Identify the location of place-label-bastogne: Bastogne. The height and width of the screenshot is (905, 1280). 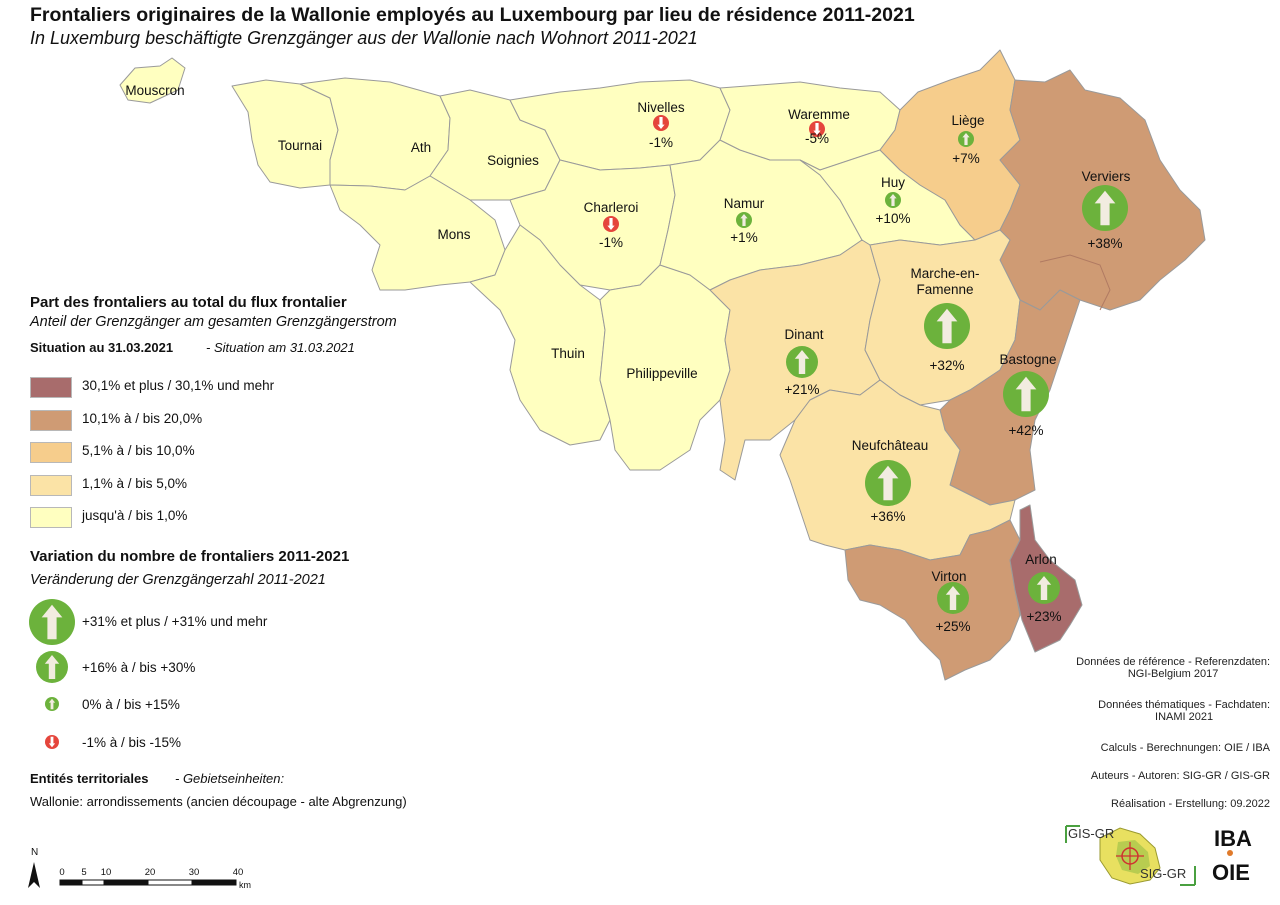
(1028, 359).